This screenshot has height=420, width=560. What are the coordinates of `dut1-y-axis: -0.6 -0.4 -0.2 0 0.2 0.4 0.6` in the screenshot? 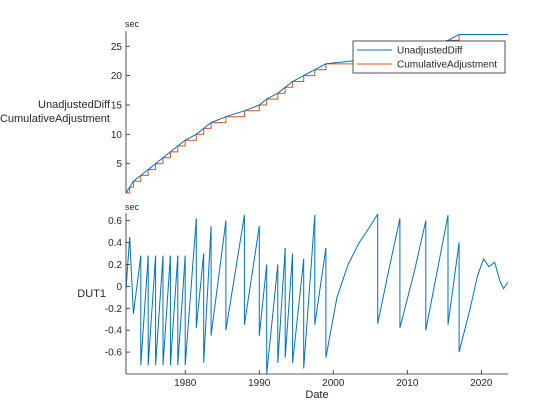 It's located at (117, 293).